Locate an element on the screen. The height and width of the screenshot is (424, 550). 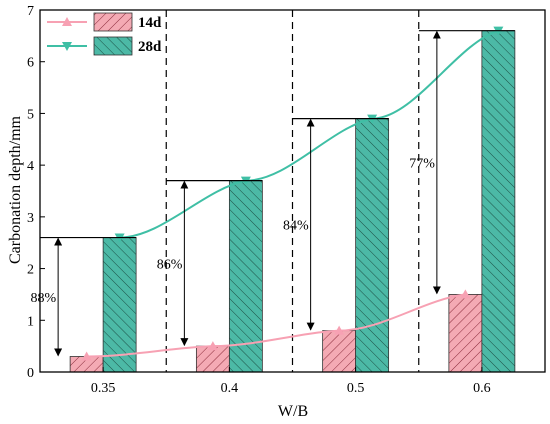
x-tick-label: 0.6 is located at coordinates (482, 388).